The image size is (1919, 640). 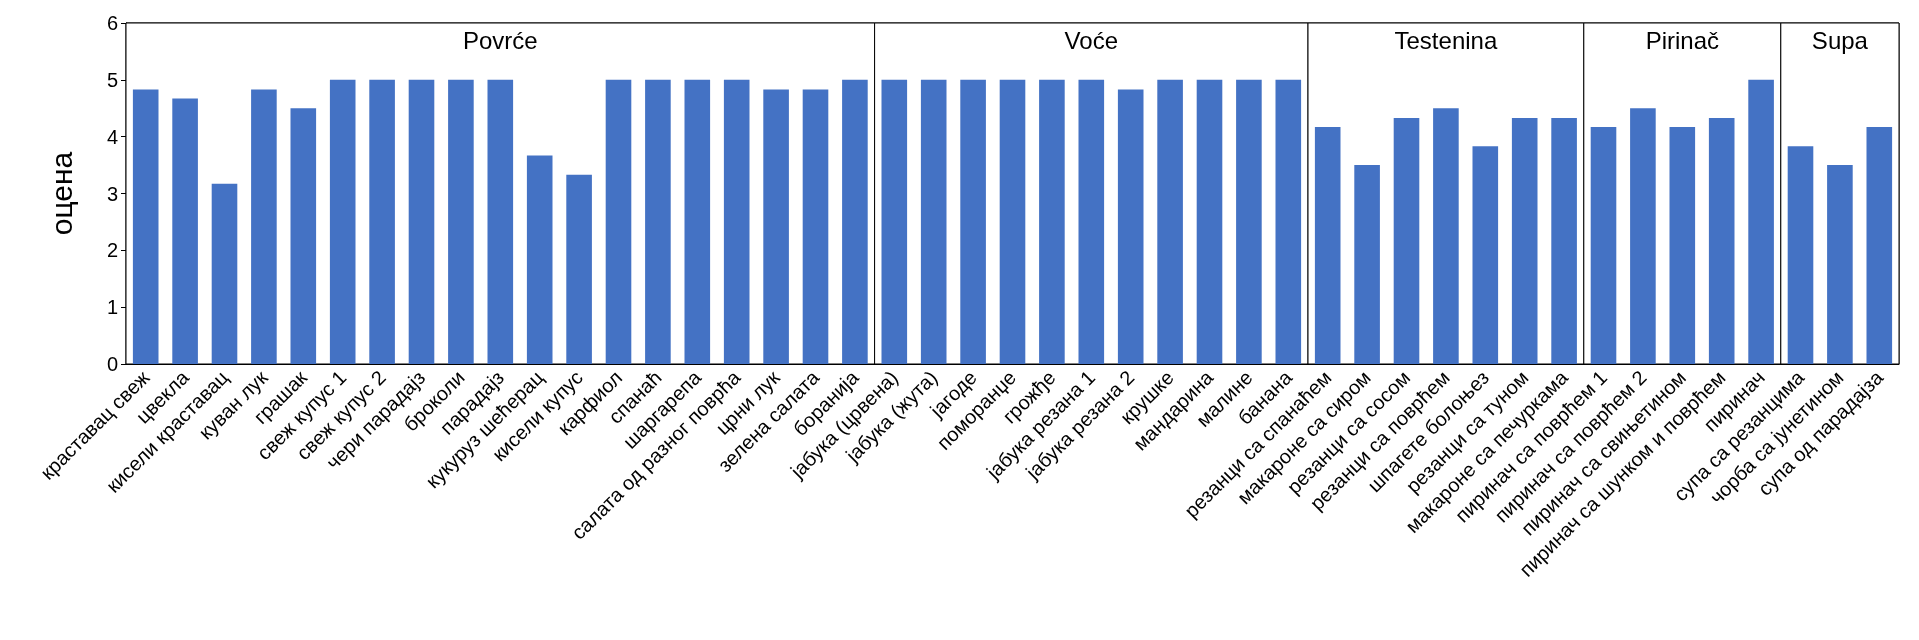 What do you see at coordinates (112, 364) in the screenshot?
I see `y-tick-label: 0` at bounding box center [112, 364].